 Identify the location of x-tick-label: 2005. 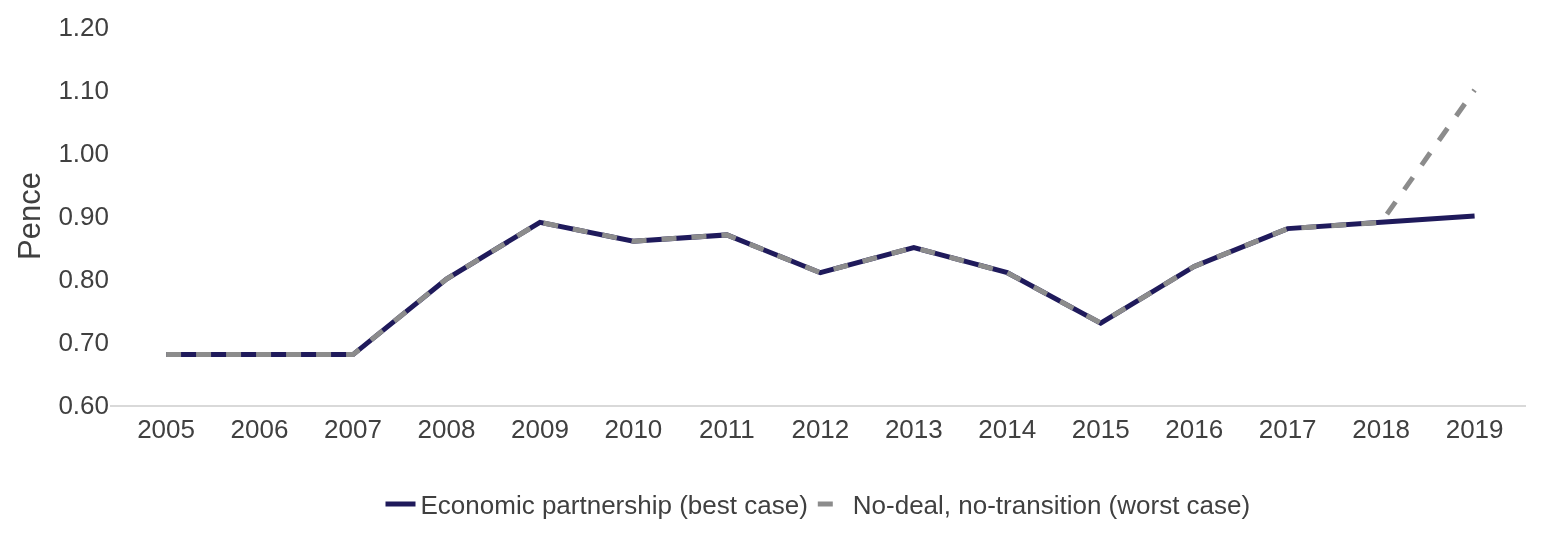
(166, 428).